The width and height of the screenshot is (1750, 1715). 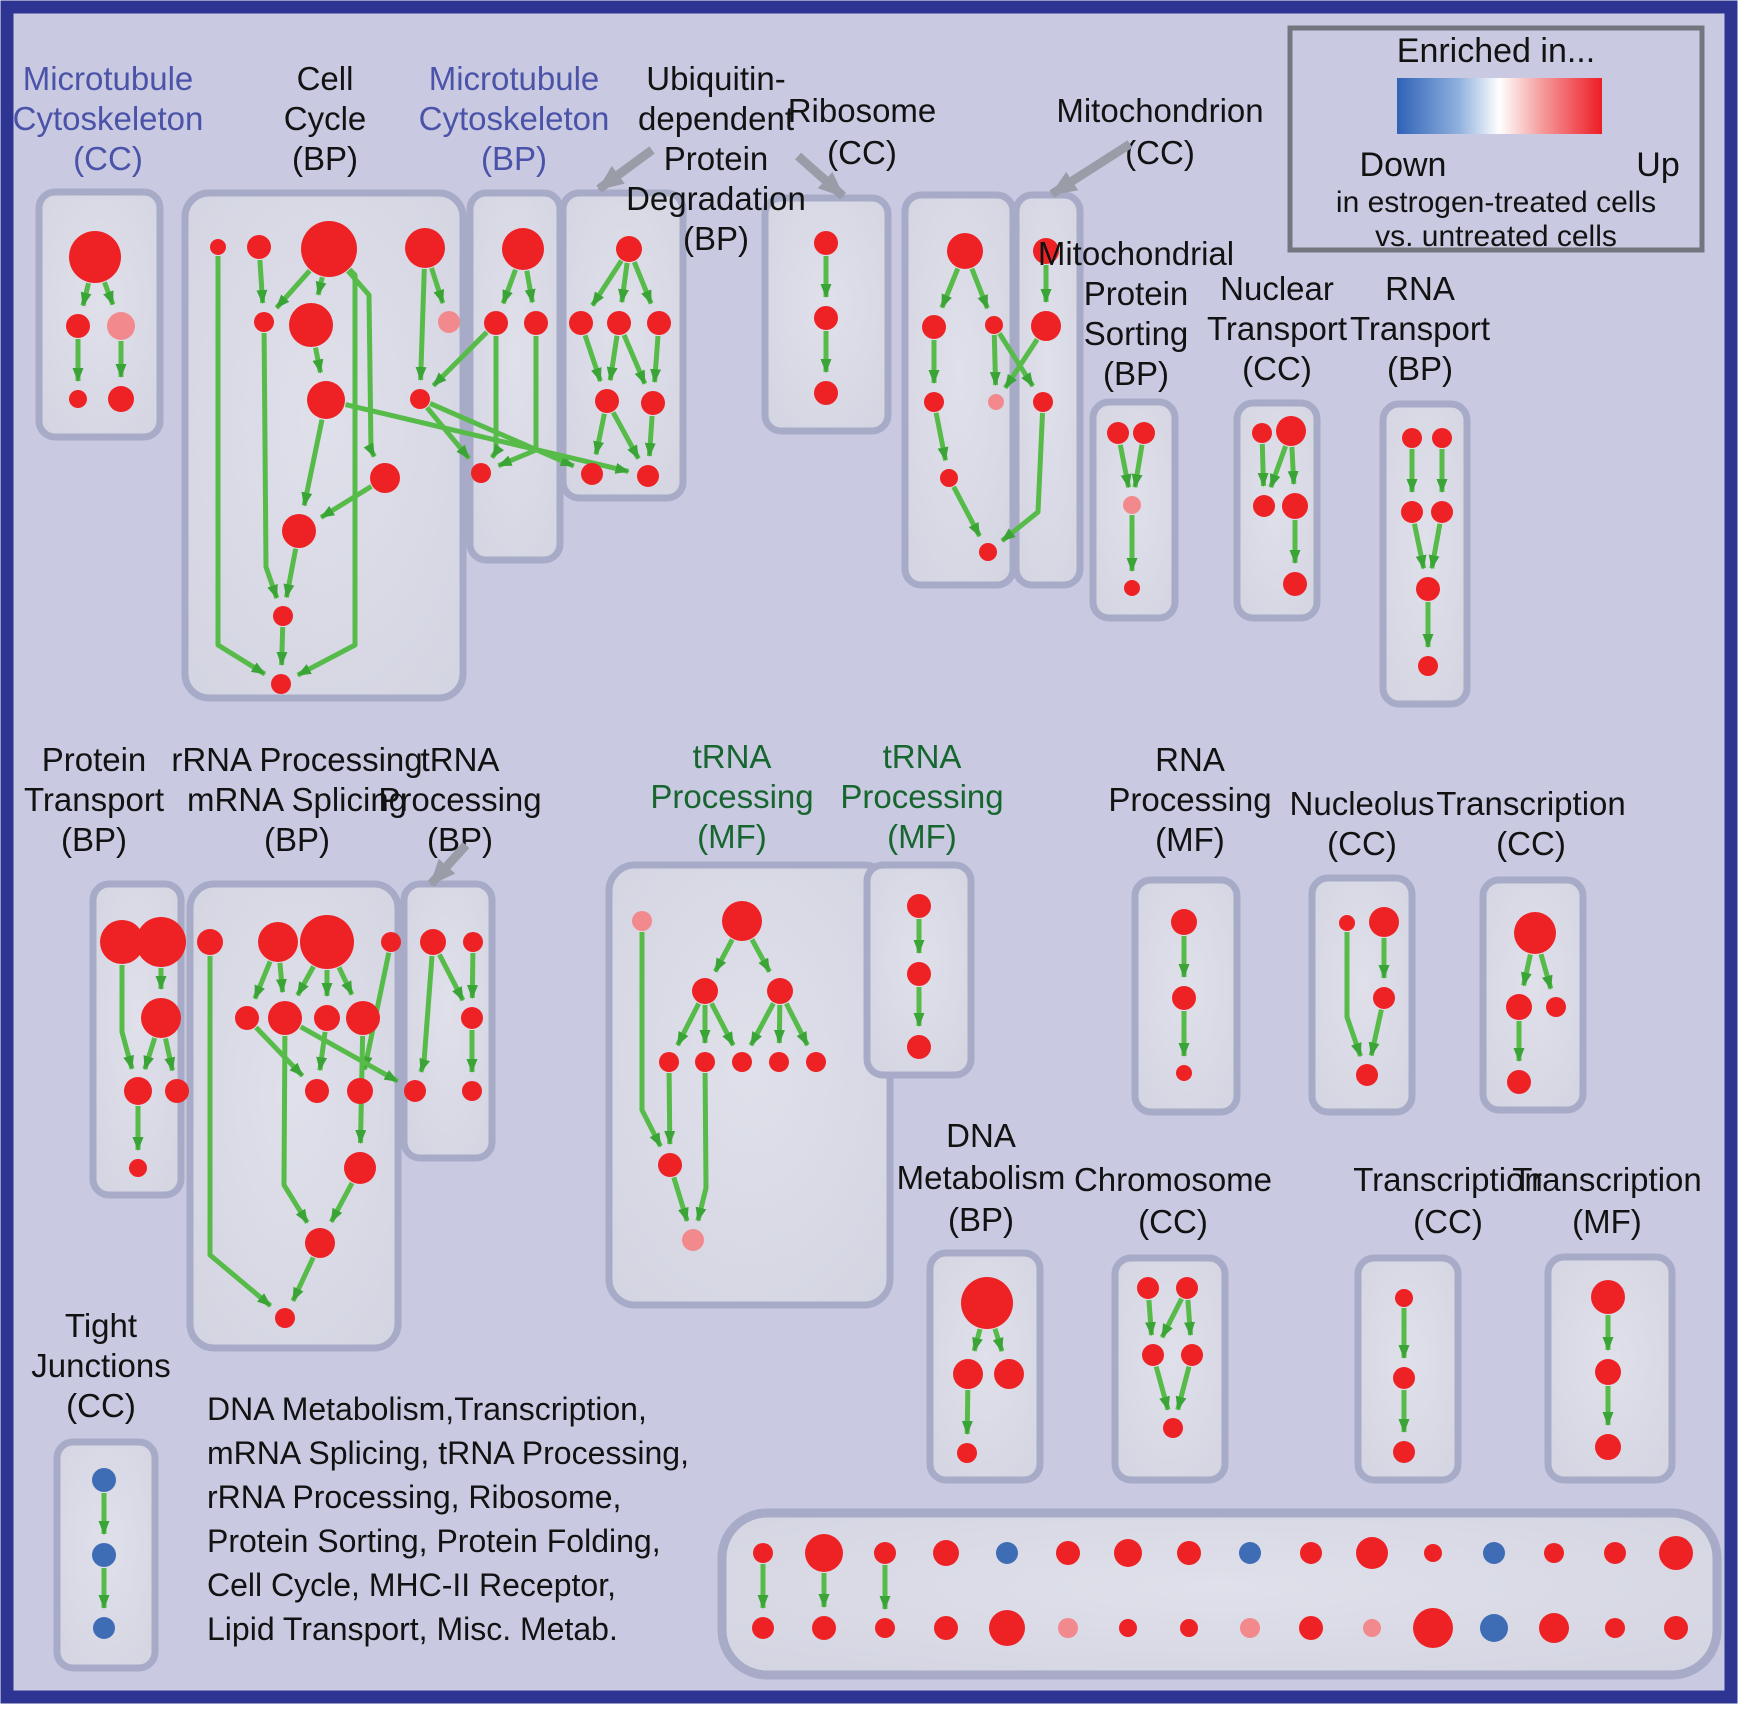 I want to click on cluster-label-trmf1-line1: Processing, so click(x=731, y=796).